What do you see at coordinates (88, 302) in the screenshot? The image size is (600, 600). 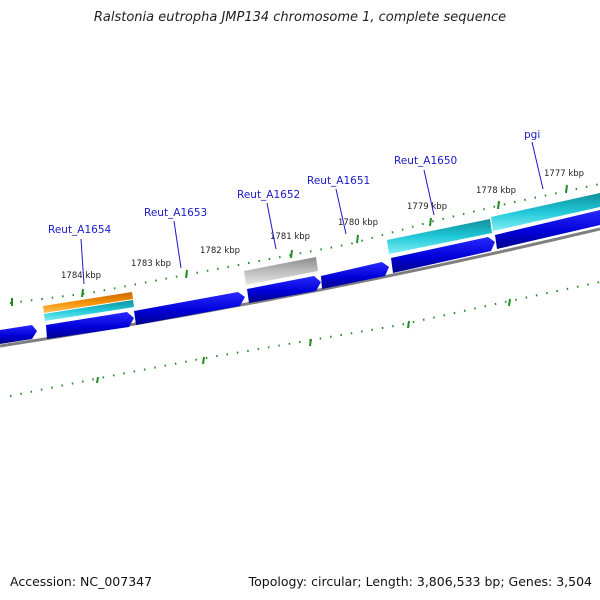 I see `orange-feature` at bounding box center [88, 302].